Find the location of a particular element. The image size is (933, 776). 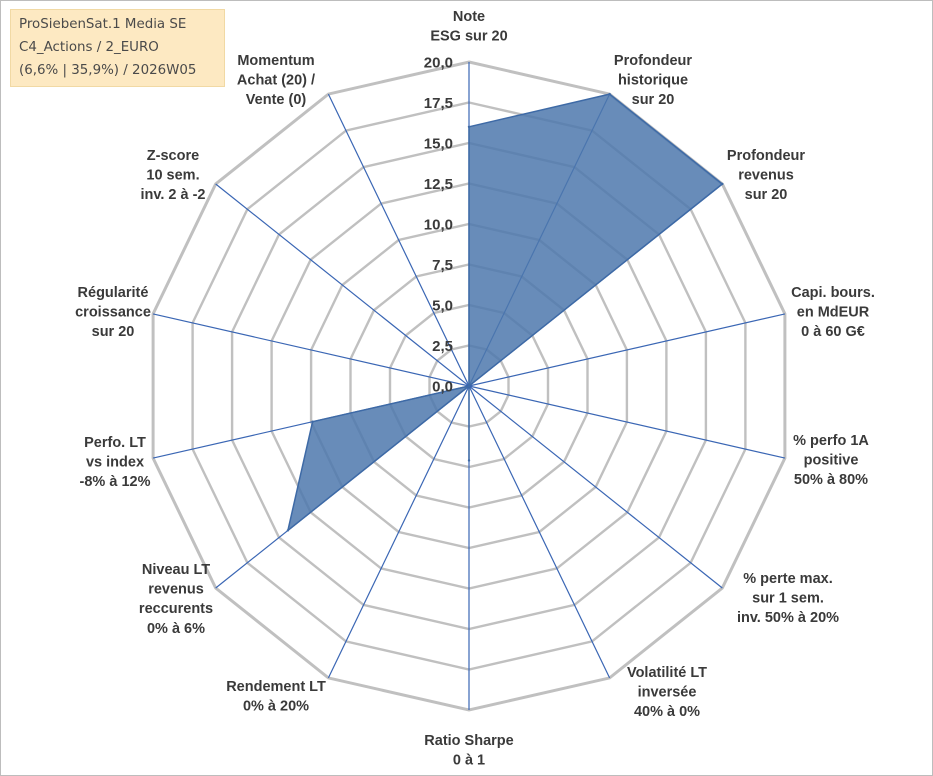

radial-tick-label: 15,0 is located at coordinates (438, 144).